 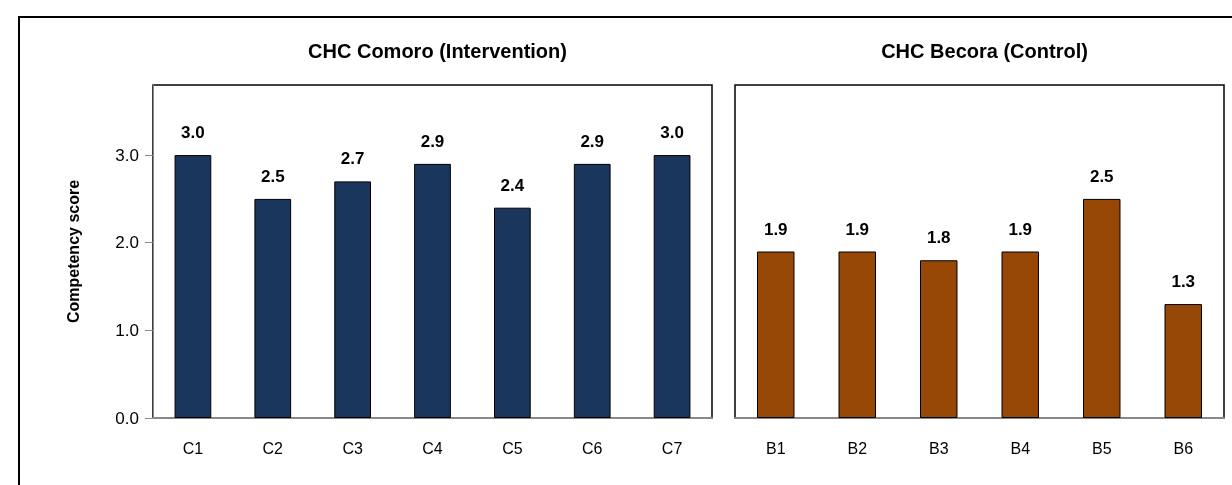 I want to click on y-tick-label: 1.0, so click(x=127, y=330).